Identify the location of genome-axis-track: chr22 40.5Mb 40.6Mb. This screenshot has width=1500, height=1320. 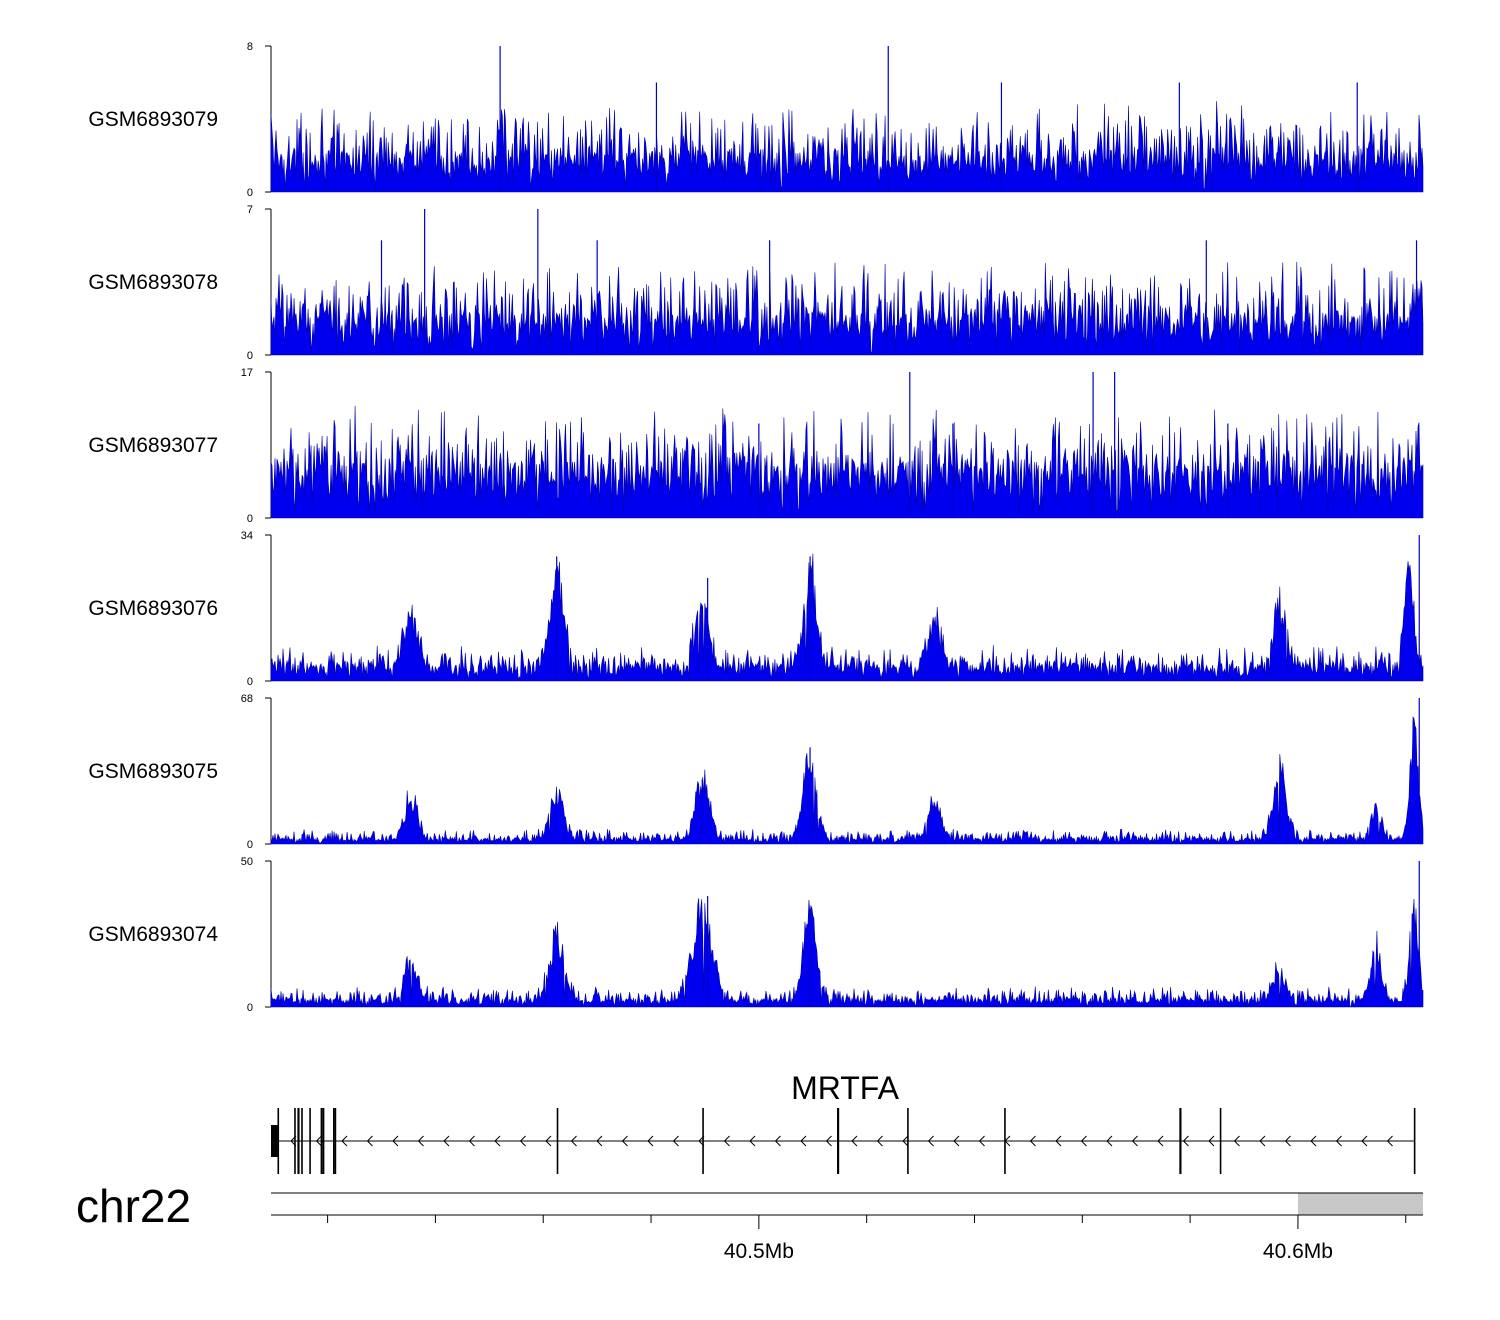
(749, 1221).